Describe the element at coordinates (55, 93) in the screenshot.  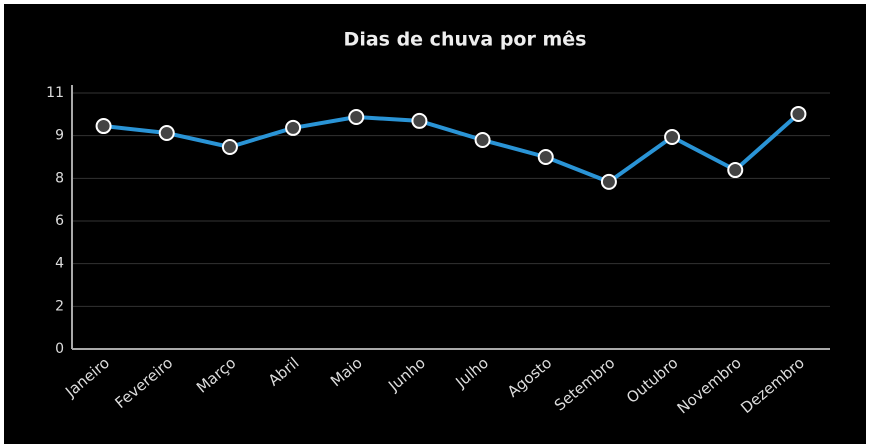
I see `y-tick-label: 11` at that location.